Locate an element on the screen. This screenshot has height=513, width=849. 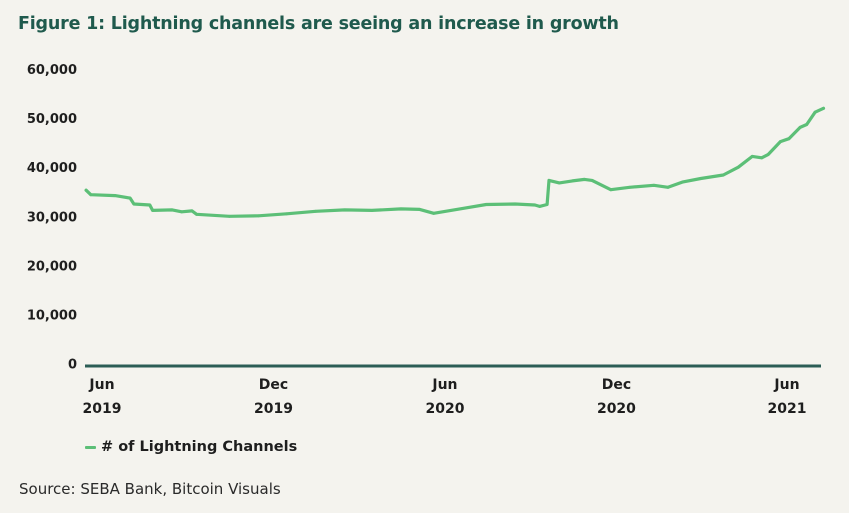
y-tick-label: 40,000 is located at coordinates (52, 168).